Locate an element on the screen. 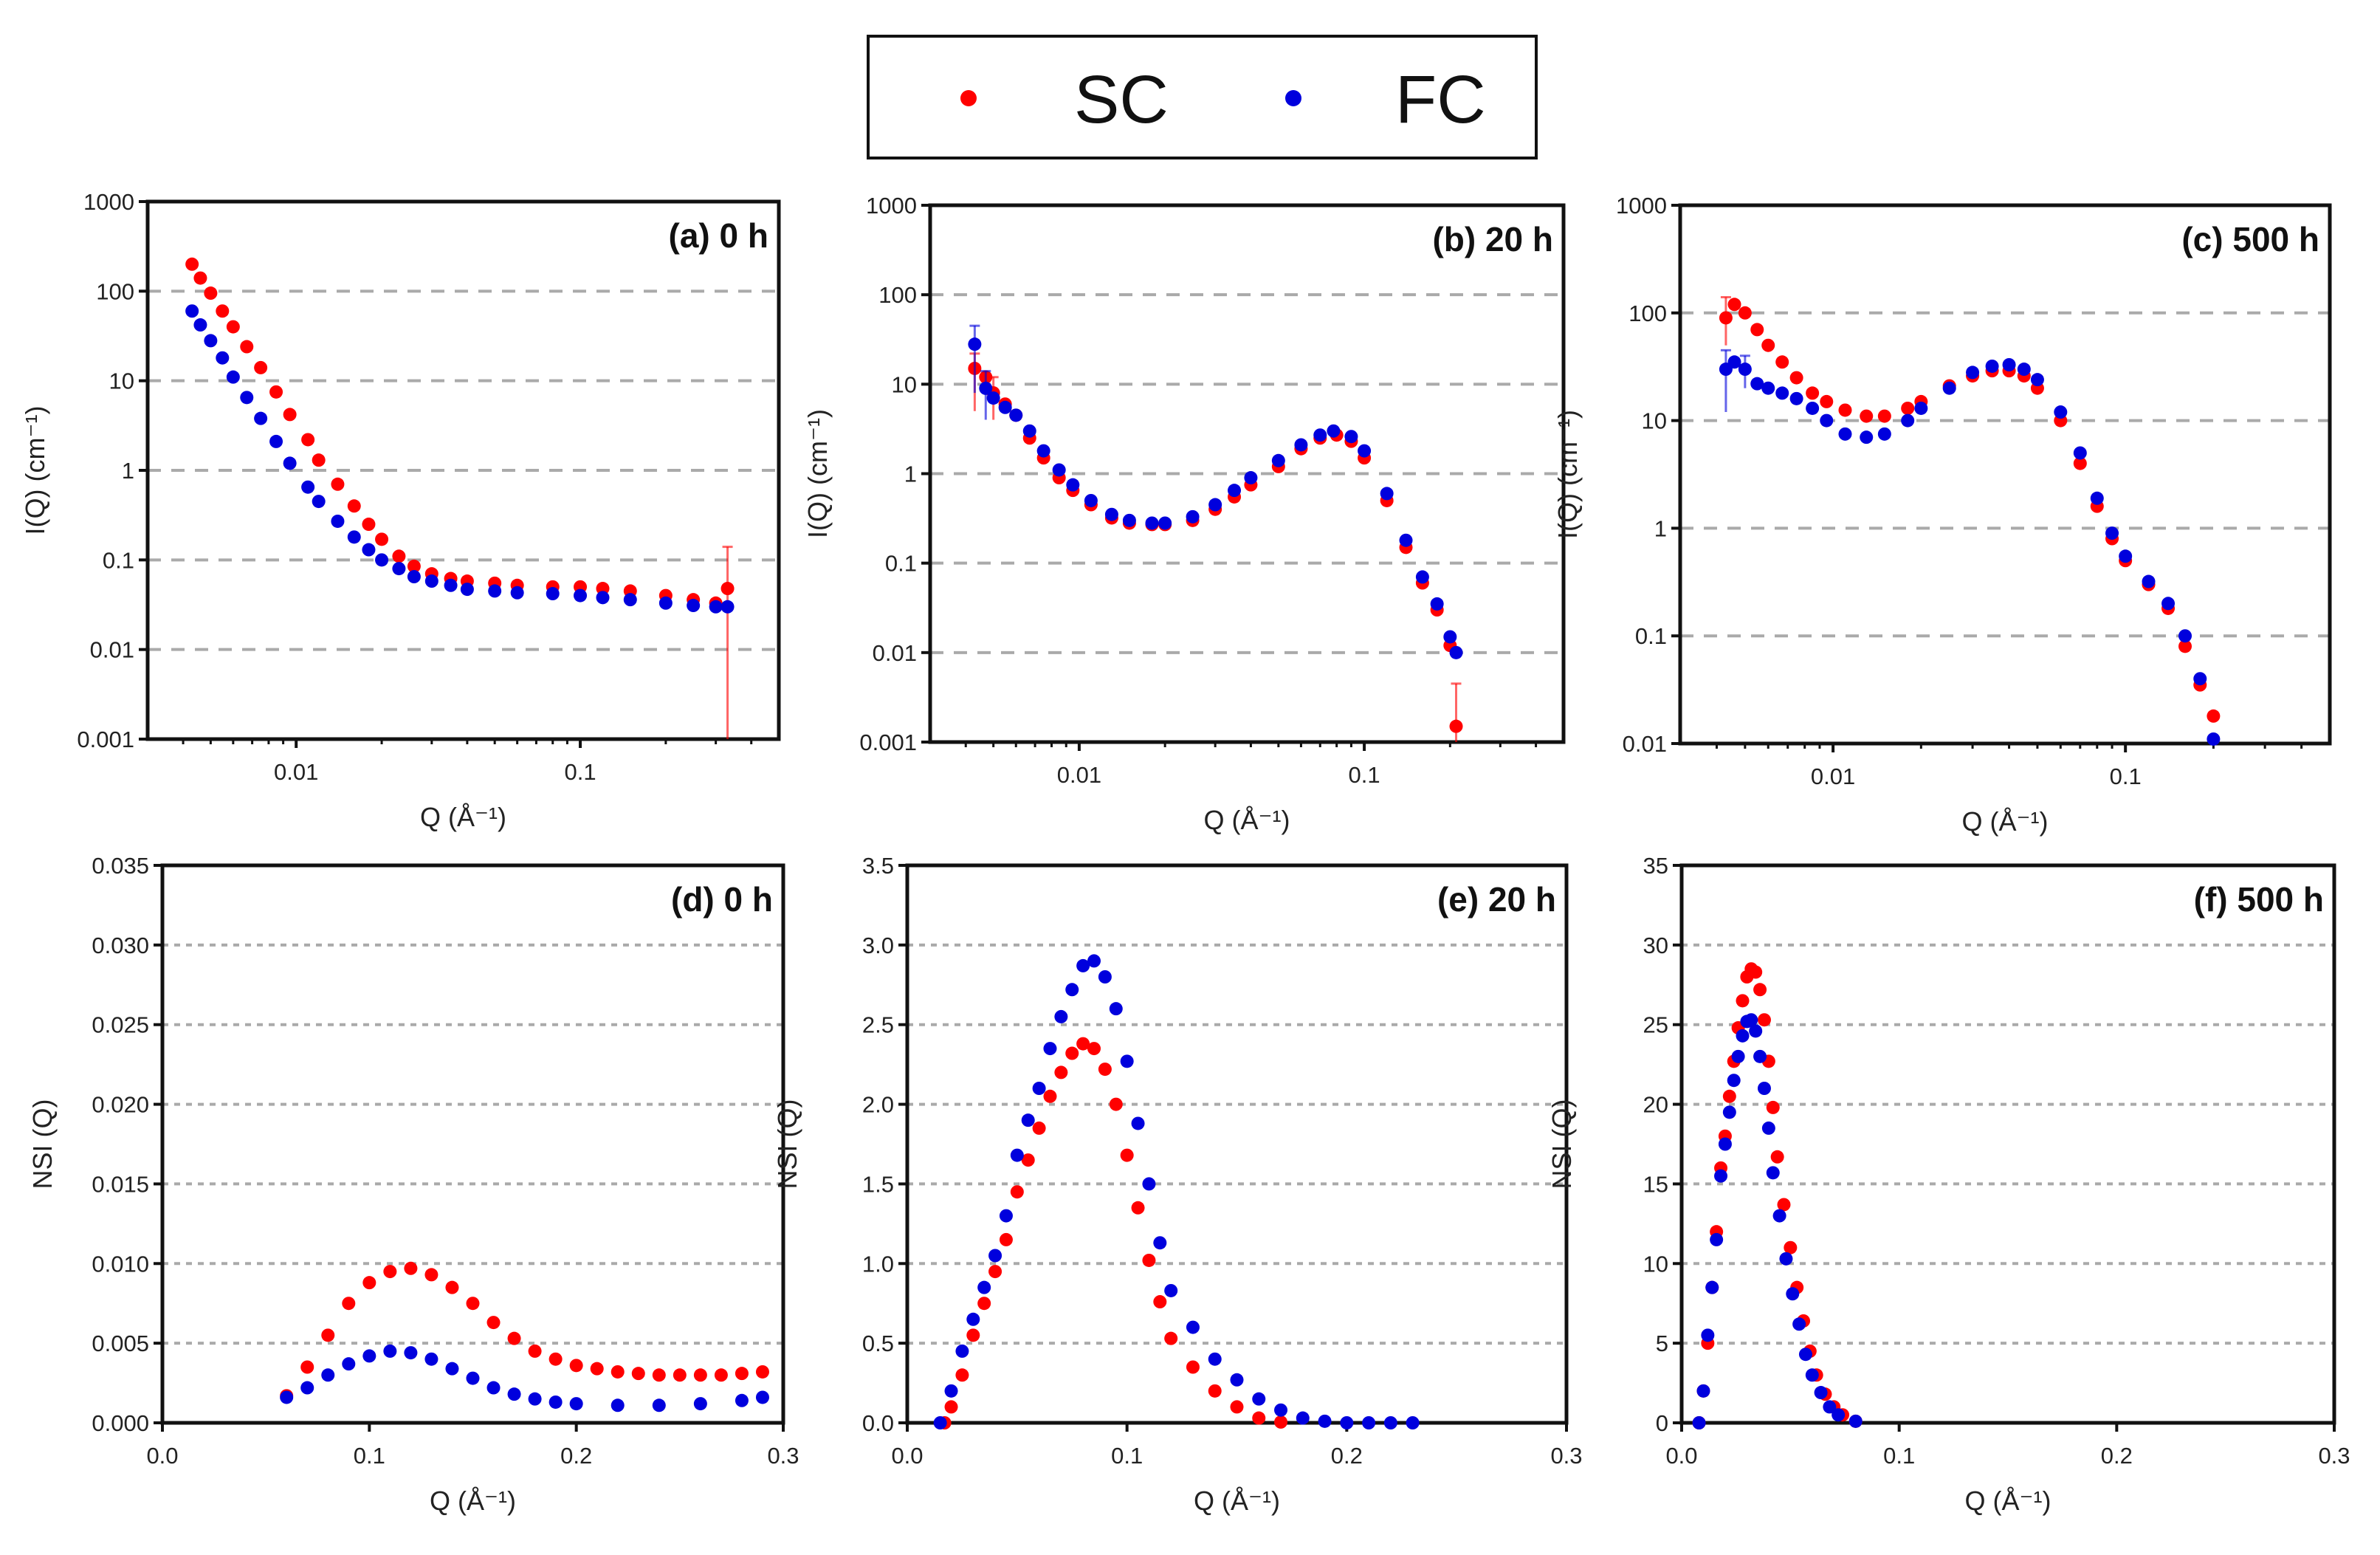 The image size is (2380, 1555). legend-label-fc: FC is located at coordinates (1441, 100).